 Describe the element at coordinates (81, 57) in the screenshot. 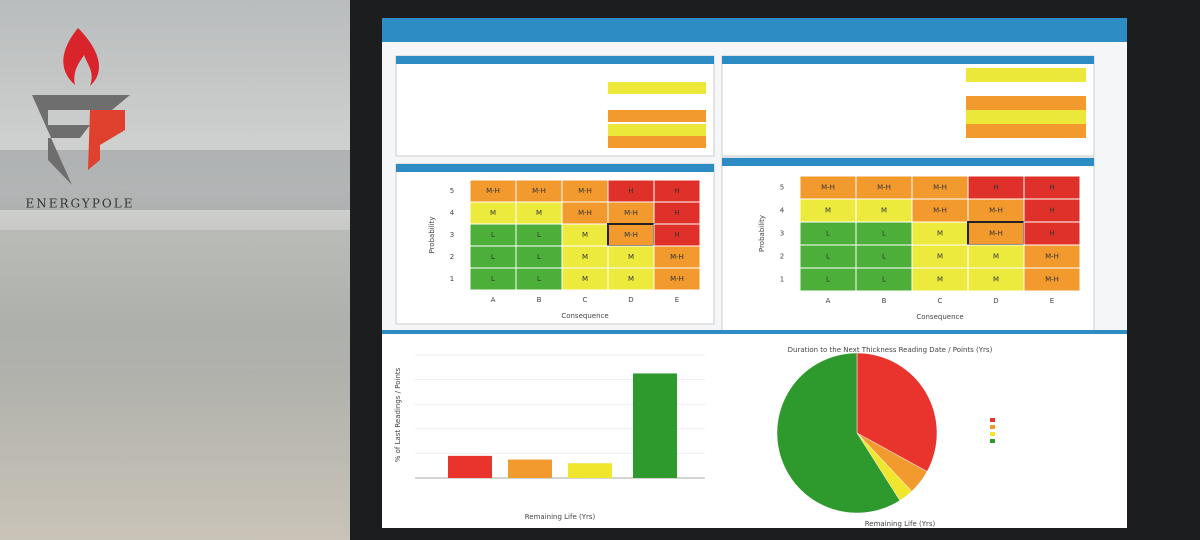

I see `logo-flame` at that location.